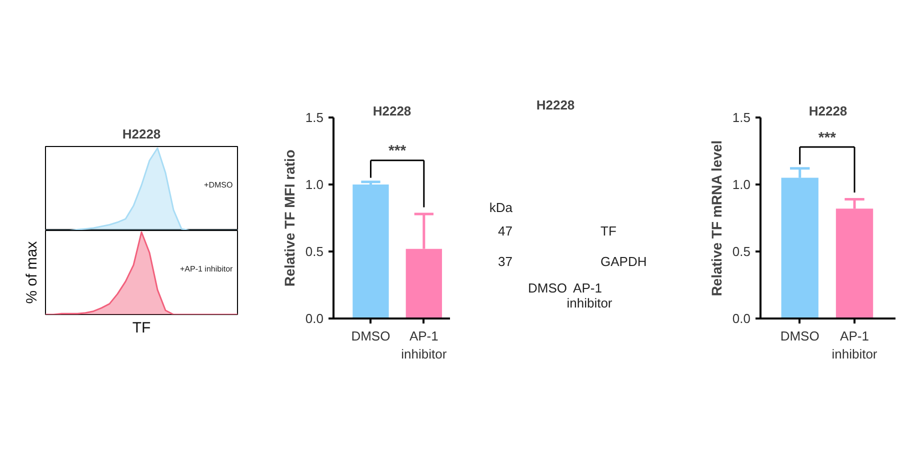  What do you see at coordinates (32, 272) in the screenshot?
I see `y-axis-title: % of max` at bounding box center [32, 272].